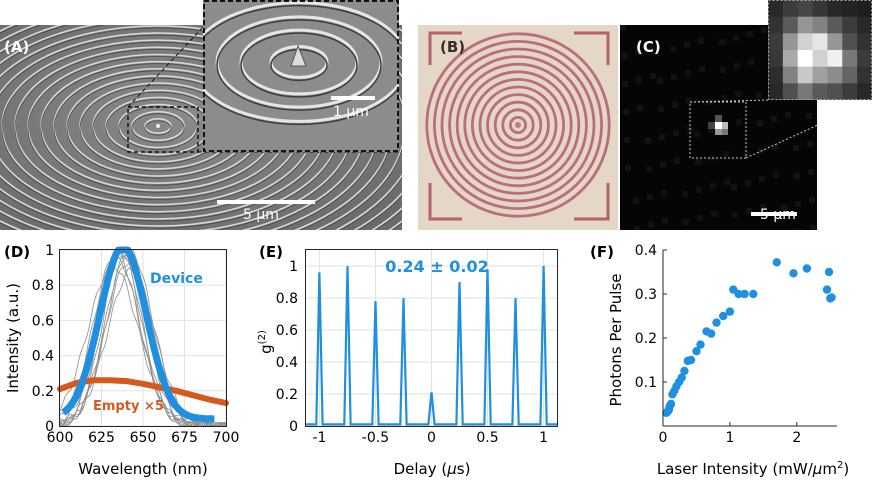 The width and height of the screenshot is (872, 481). Describe the element at coordinates (43, 357) in the screenshot. I see `ytick-d: 0.4` at that location.